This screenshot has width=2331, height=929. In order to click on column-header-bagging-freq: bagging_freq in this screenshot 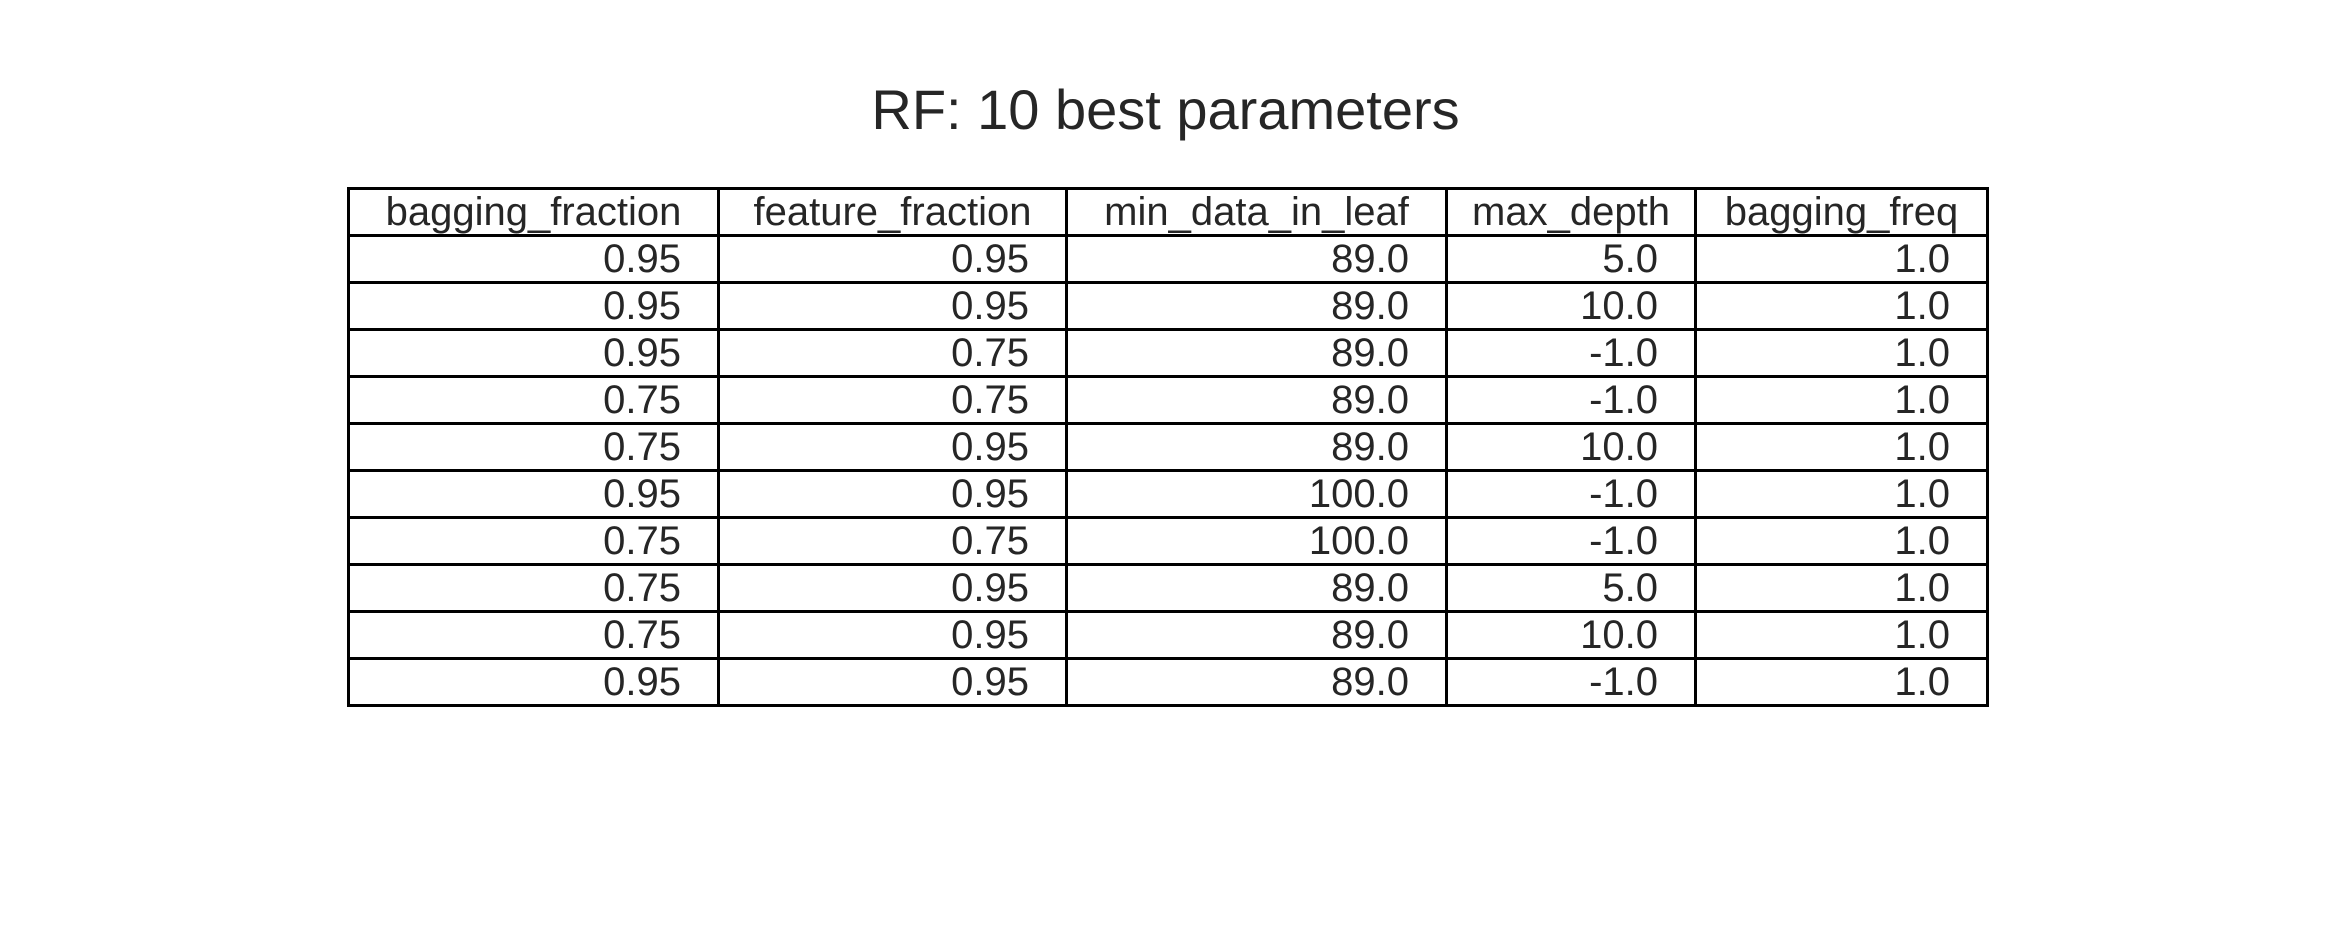, I will do `click(1841, 212)`.